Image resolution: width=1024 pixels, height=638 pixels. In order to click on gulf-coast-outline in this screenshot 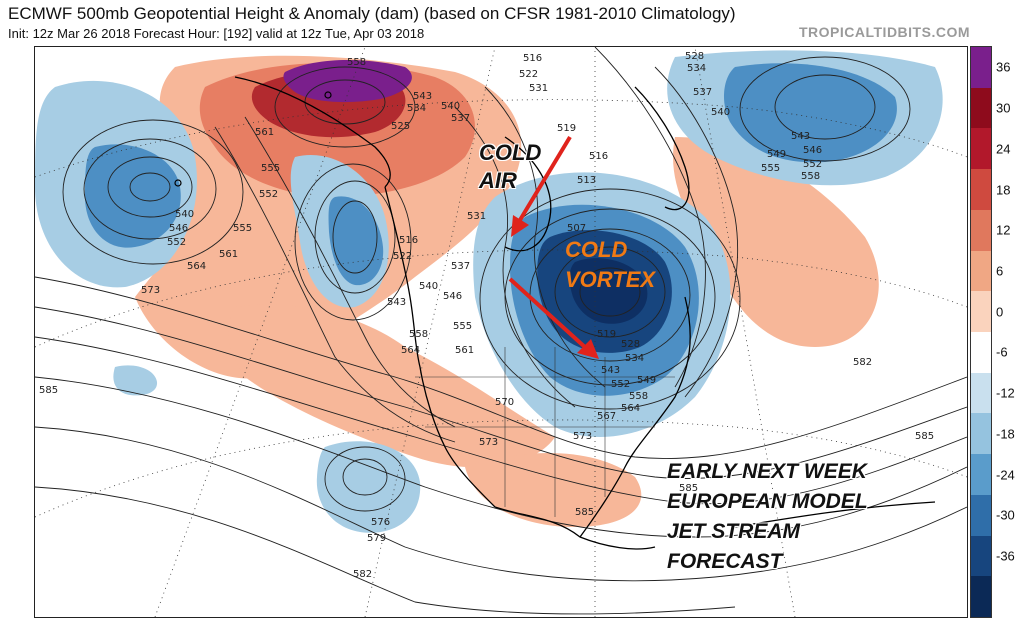, I will do `click(575, 528)`.